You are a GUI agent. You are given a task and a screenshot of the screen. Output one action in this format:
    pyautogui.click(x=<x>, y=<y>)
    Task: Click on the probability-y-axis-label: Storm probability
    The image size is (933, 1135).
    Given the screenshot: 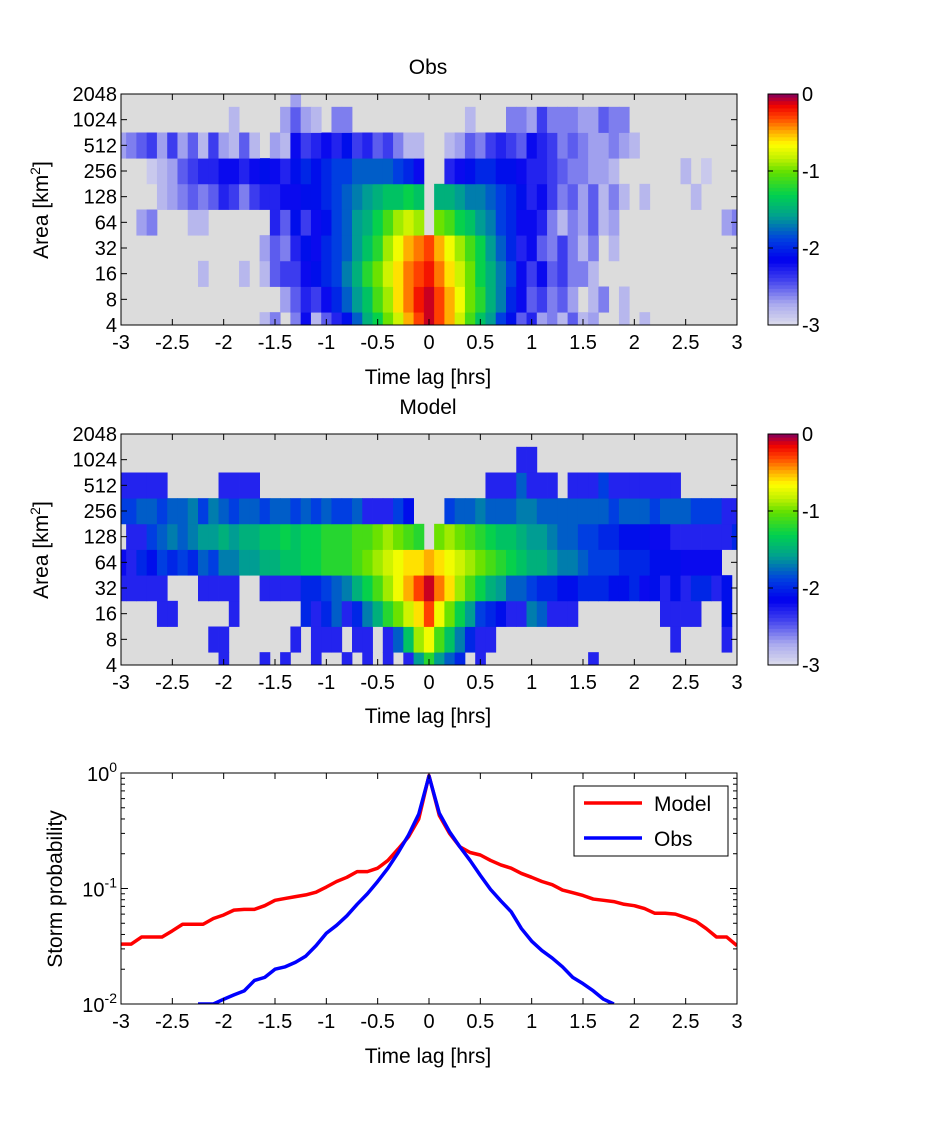 What is the action you would take?
    pyautogui.click(x=55, y=889)
    